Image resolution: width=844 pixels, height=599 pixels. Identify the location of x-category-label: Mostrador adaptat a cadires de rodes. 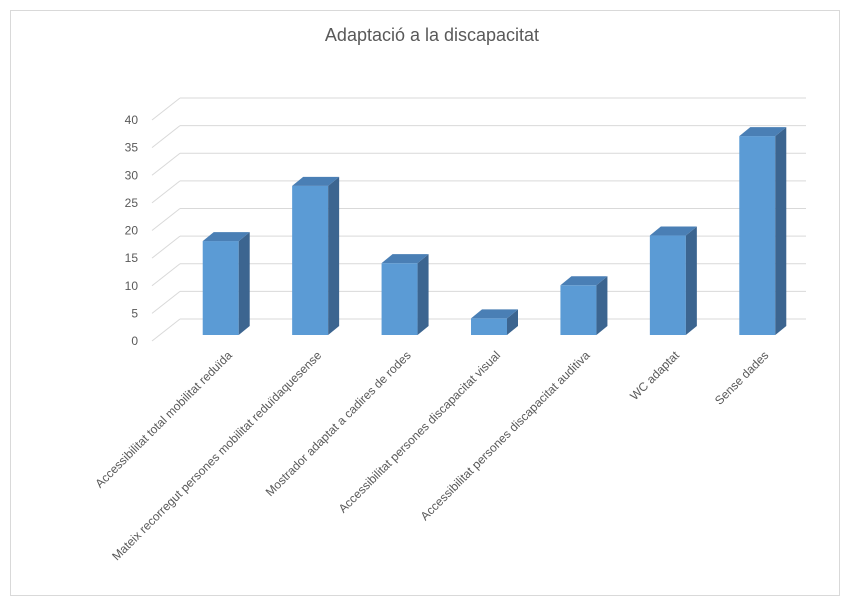
(338, 423).